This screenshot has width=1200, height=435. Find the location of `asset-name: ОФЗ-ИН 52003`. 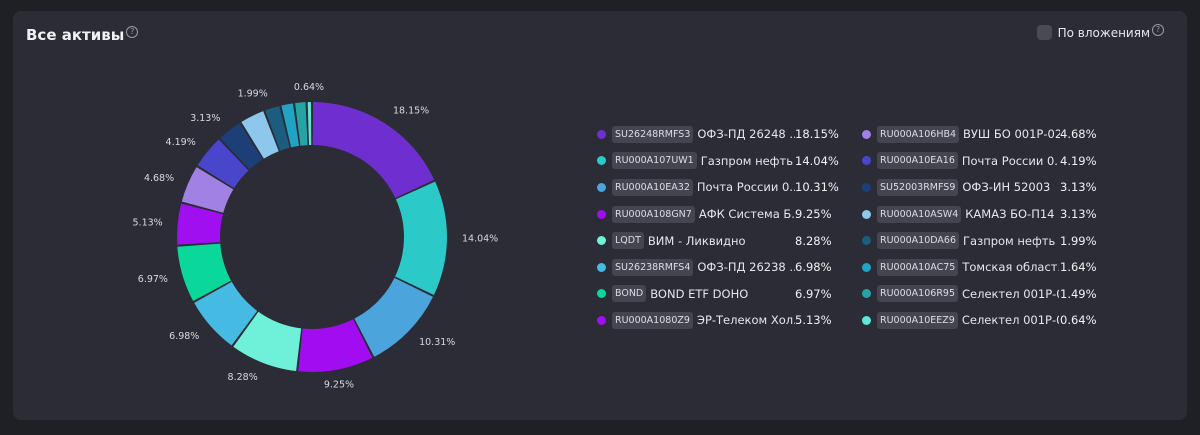

asset-name: ОФЗ-ИН 52003 is located at coordinates (1006, 187).